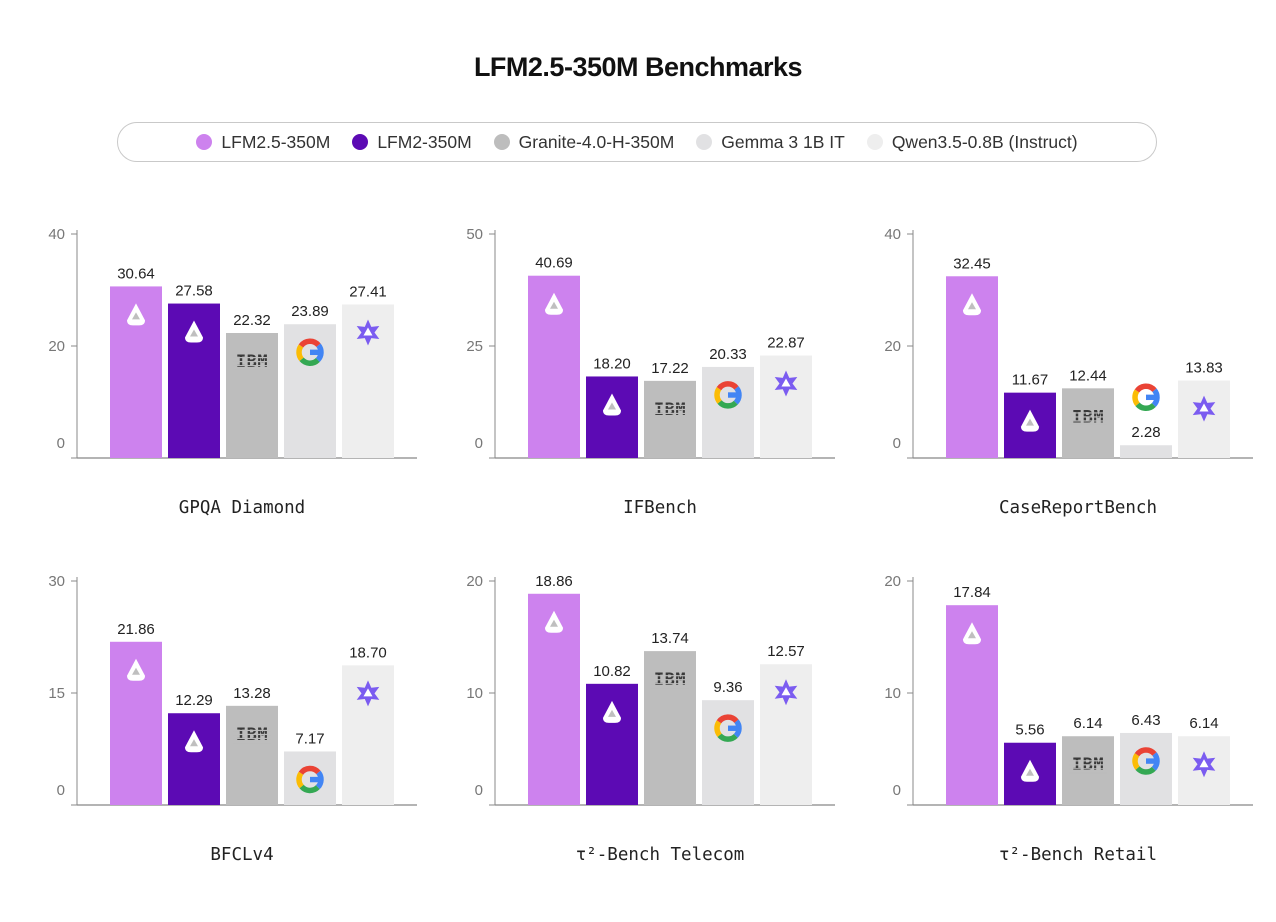 This screenshot has width=1276, height=922. Describe the element at coordinates (1029, 730) in the screenshot. I see `data-label: 5.56` at that location.